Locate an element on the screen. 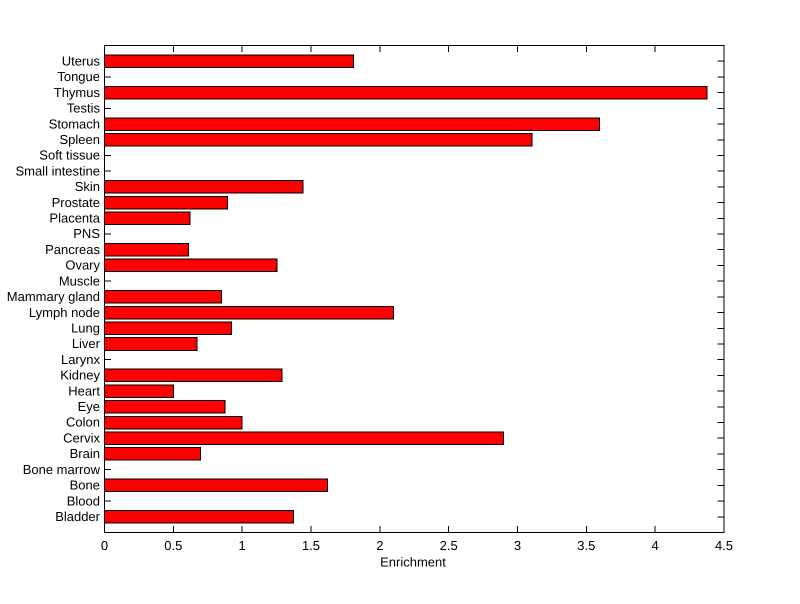 Image resolution: width=800 pixels, height=604 pixels. svg-text: Small intestine is located at coordinates (57, 170).